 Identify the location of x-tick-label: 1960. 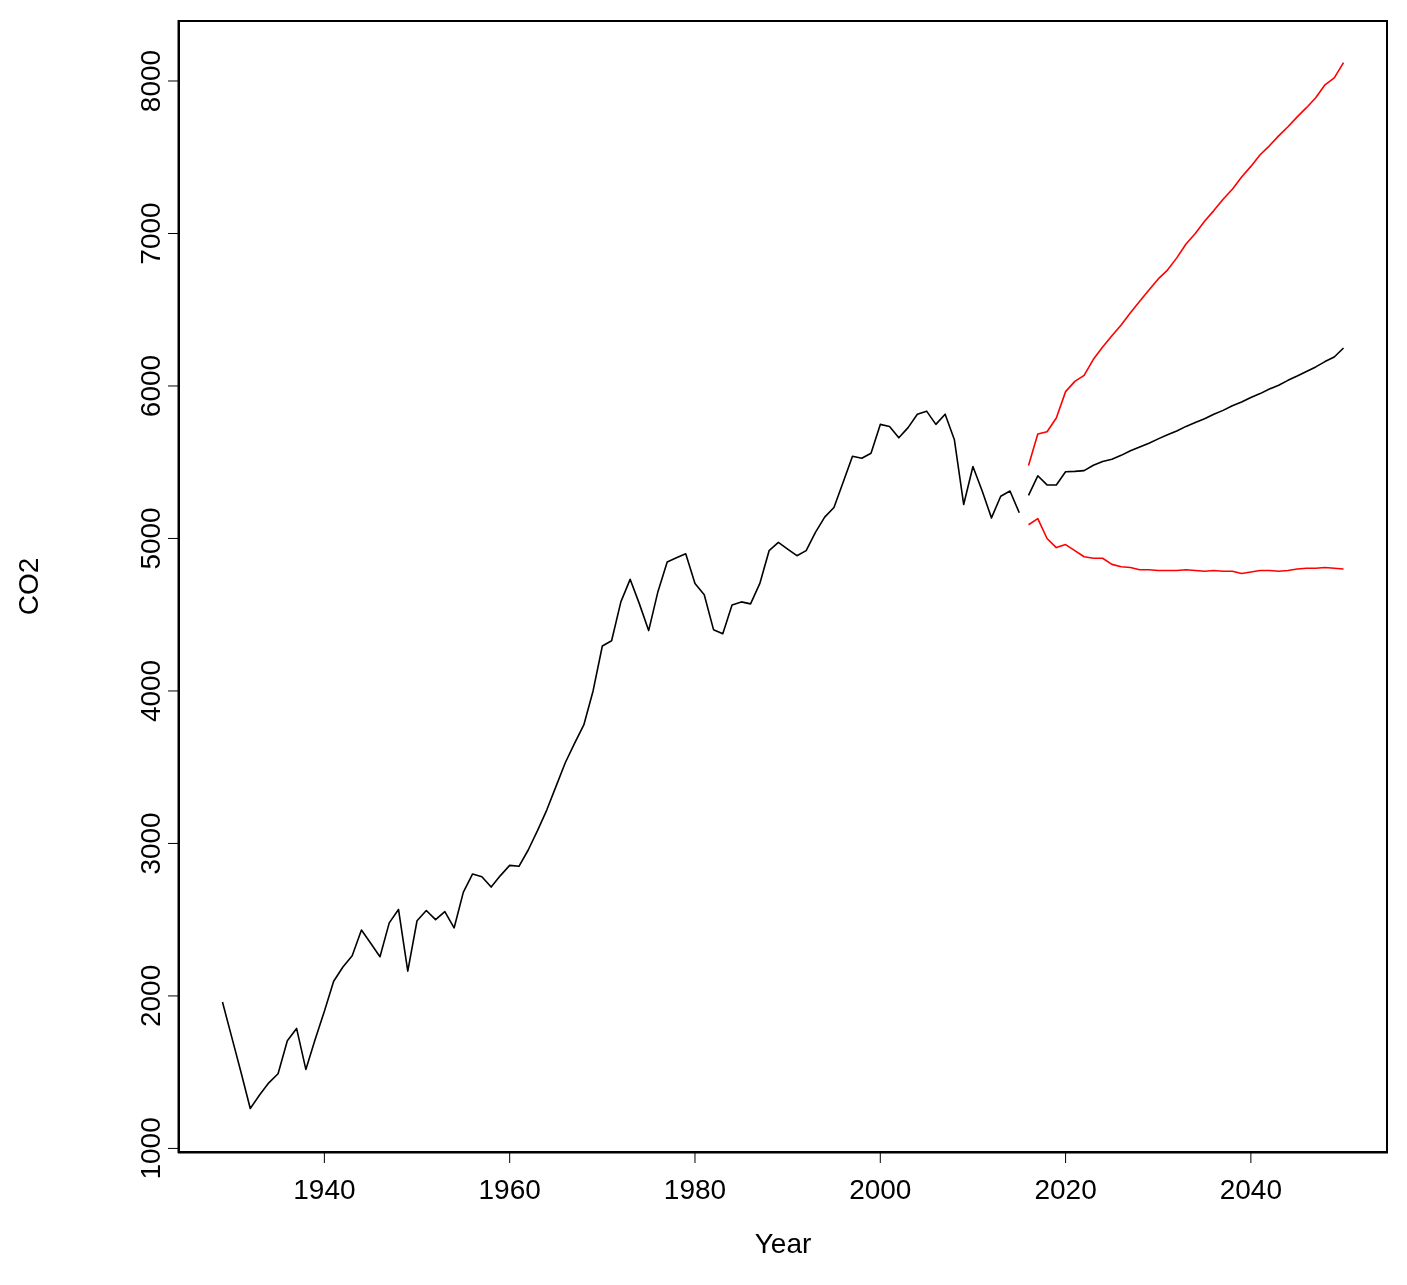
(509, 1189).